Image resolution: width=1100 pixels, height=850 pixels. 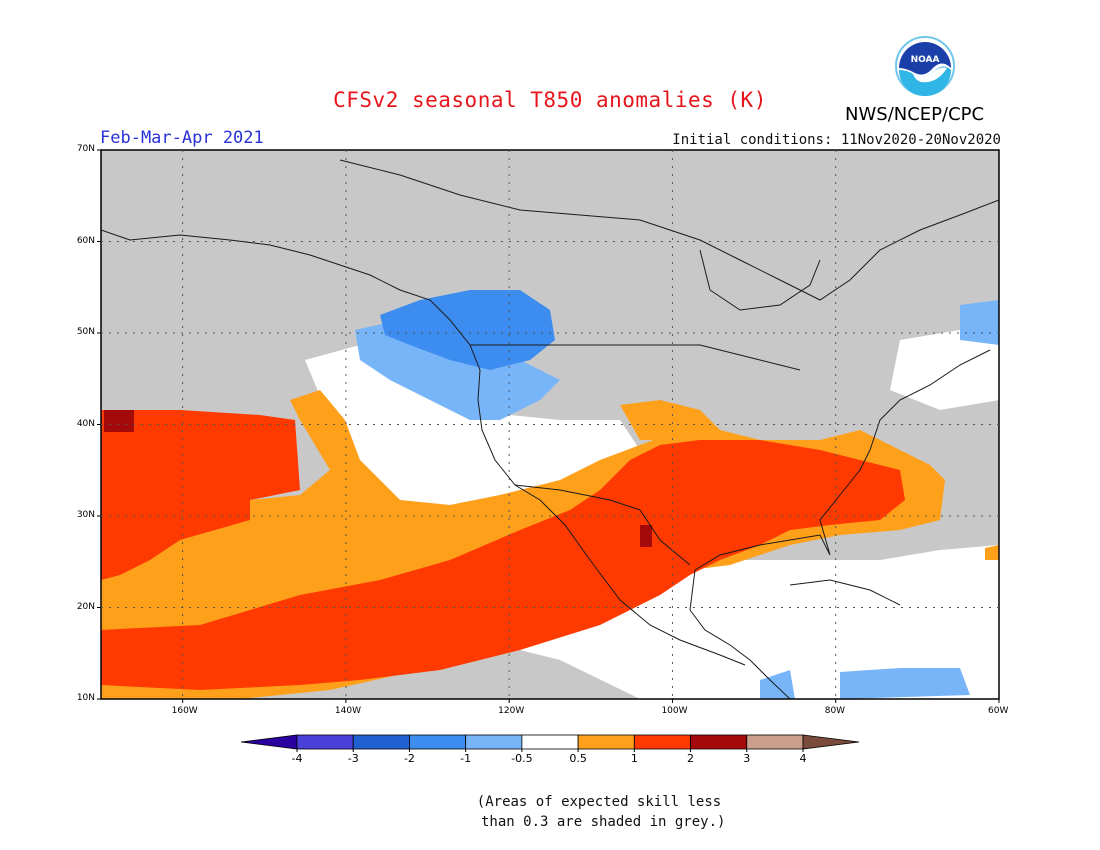 I want to click on colorbar-tick-label: -3, so click(x=353, y=758).